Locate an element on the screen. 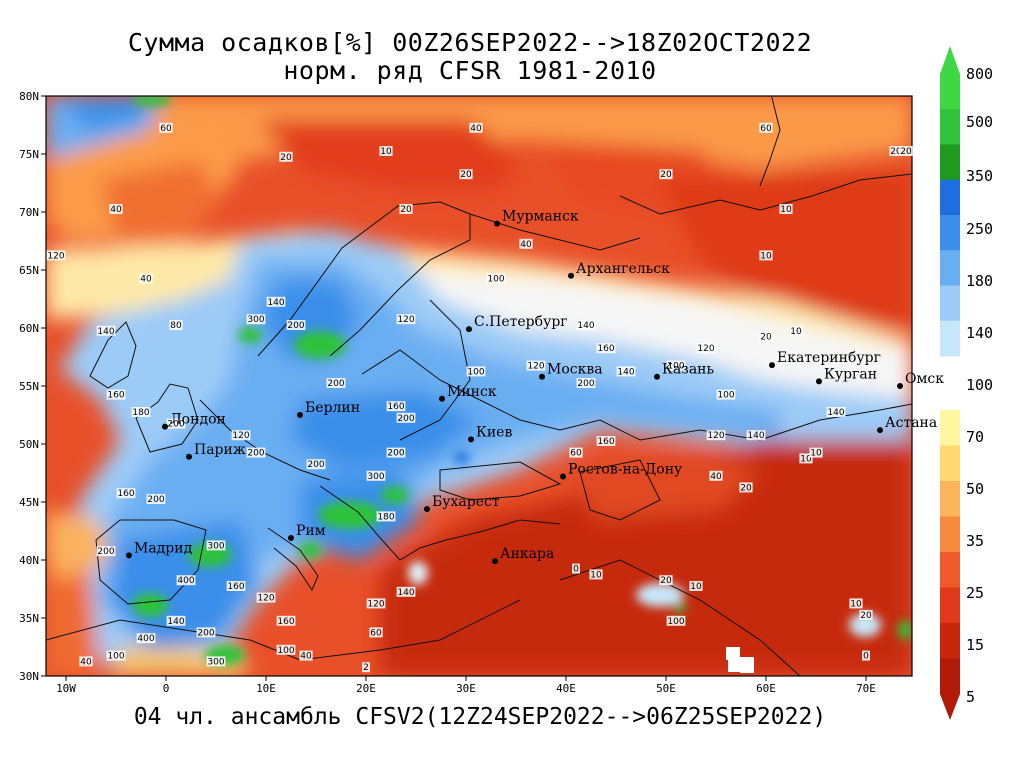 This screenshot has width=1024, height=768. city-label: Москва is located at coordinates (575, 370).